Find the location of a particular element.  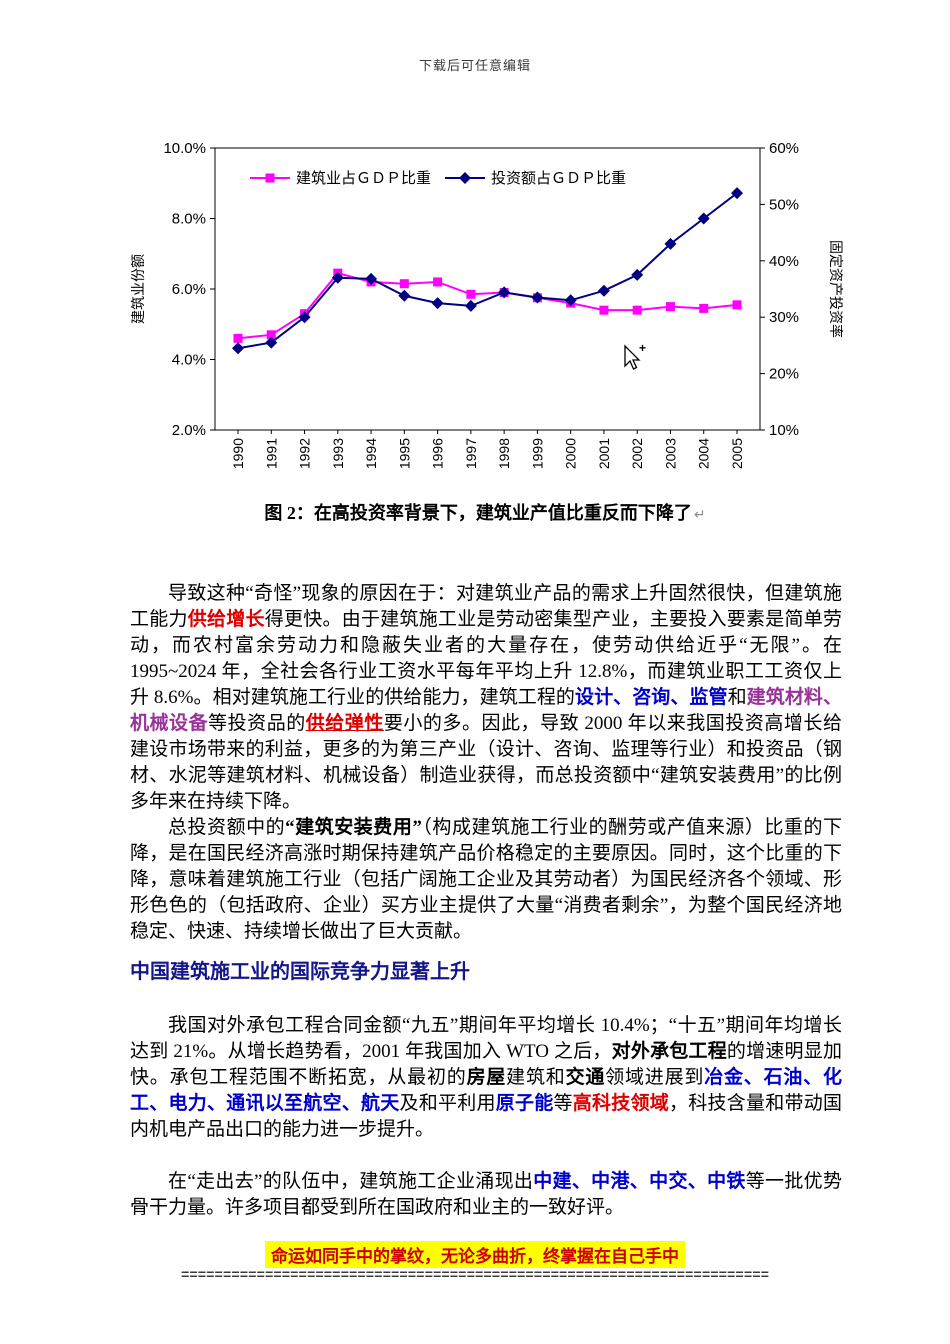

text-run: 设计、咨询、监管 is located at coordinates (651, 697).